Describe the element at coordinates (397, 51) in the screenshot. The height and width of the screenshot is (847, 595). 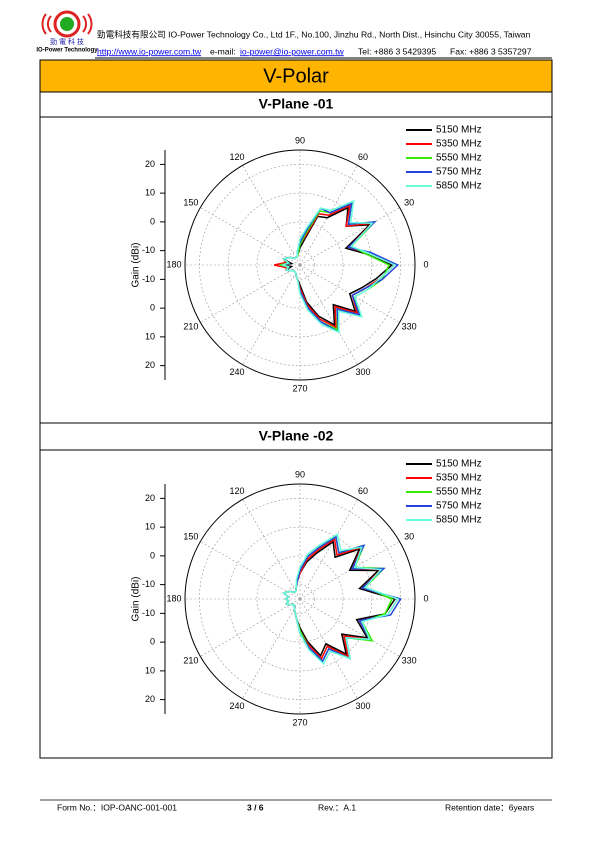
I see `tel: Tel: +886 3 5429395` at that location.